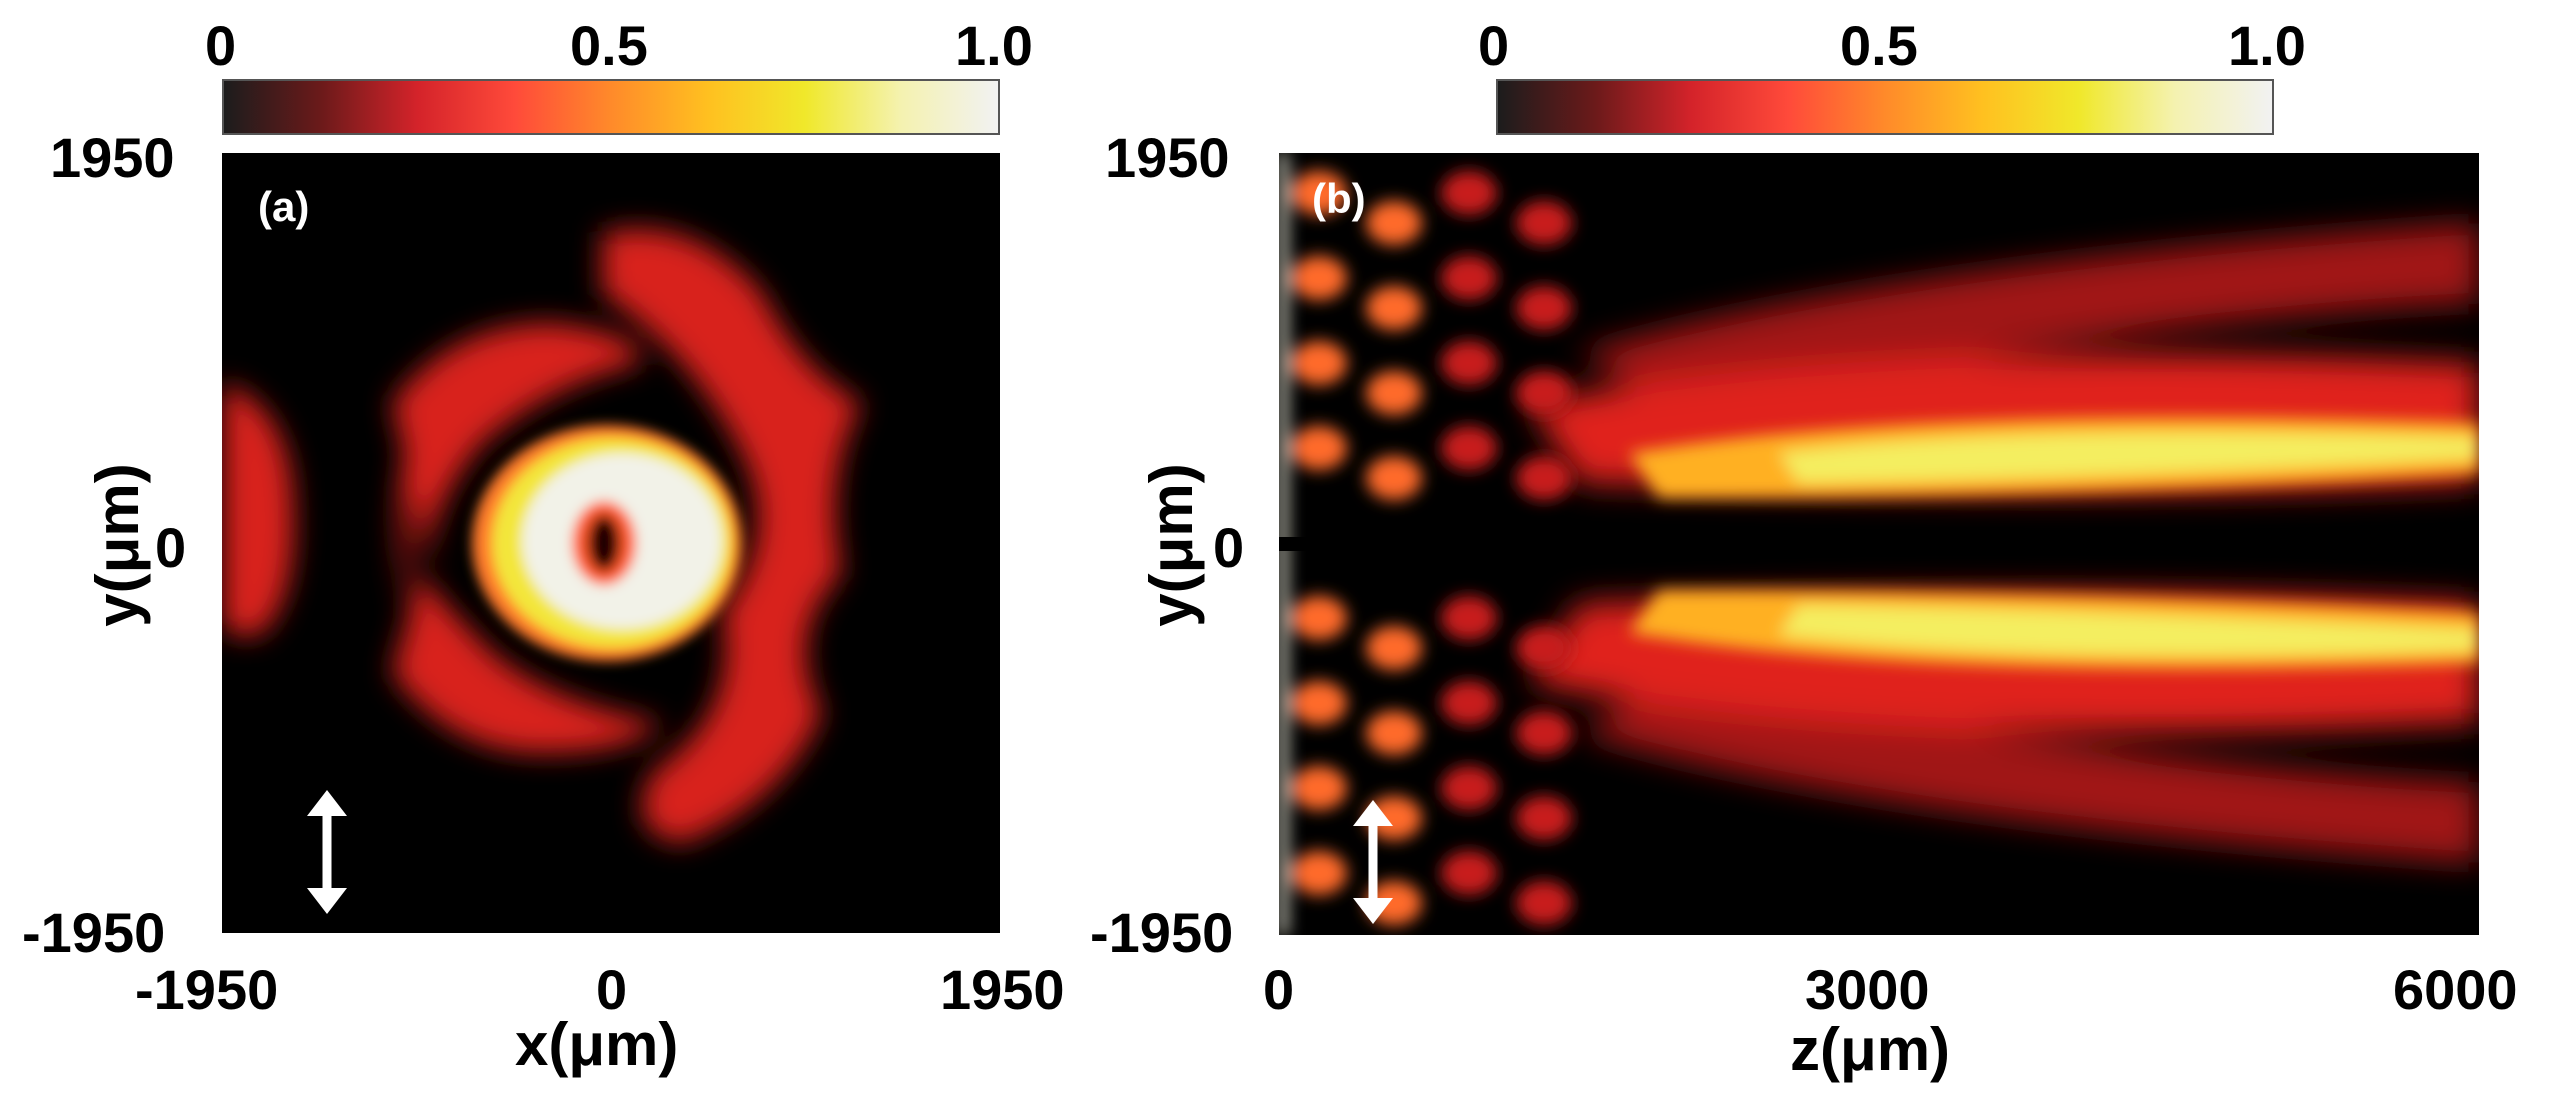 This screenshot has width=2565, height=1102. Describe the element at coordinates (258, 510) in the screenshot. I see `side-lobe-left` at that location.